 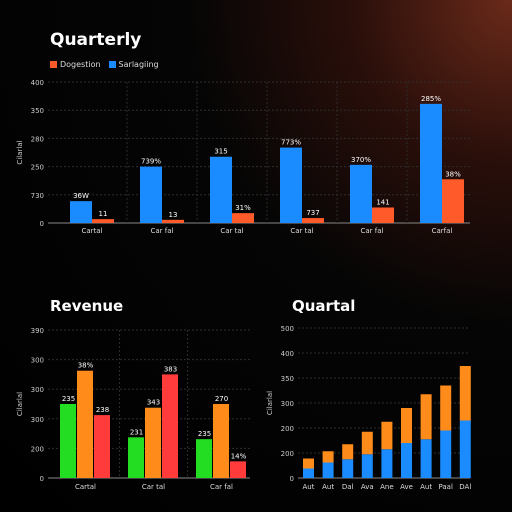 I want to click on y-tick-label: 730, so click(x=37, y=196).